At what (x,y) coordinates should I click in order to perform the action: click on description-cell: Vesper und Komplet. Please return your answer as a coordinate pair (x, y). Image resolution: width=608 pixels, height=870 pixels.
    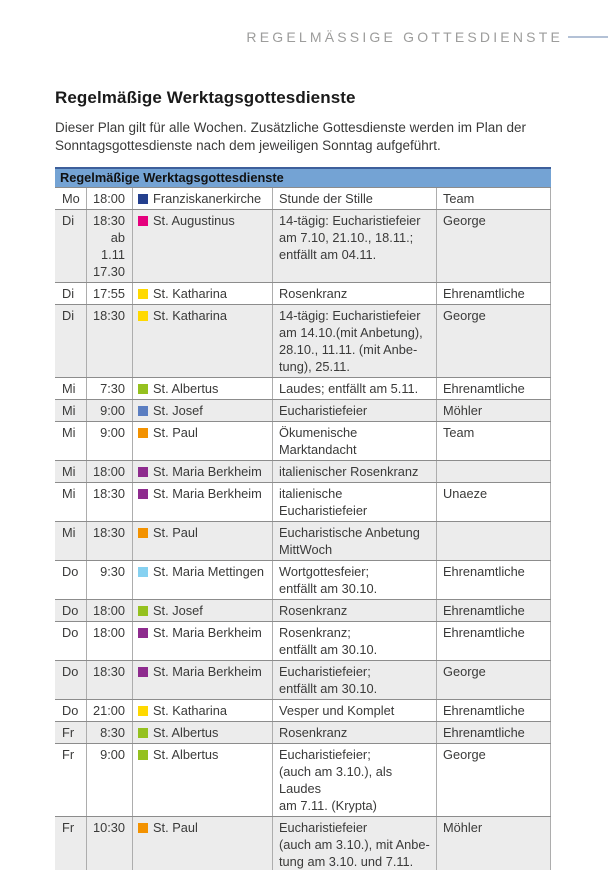
    Looking at the image, I should click on (355, 710).